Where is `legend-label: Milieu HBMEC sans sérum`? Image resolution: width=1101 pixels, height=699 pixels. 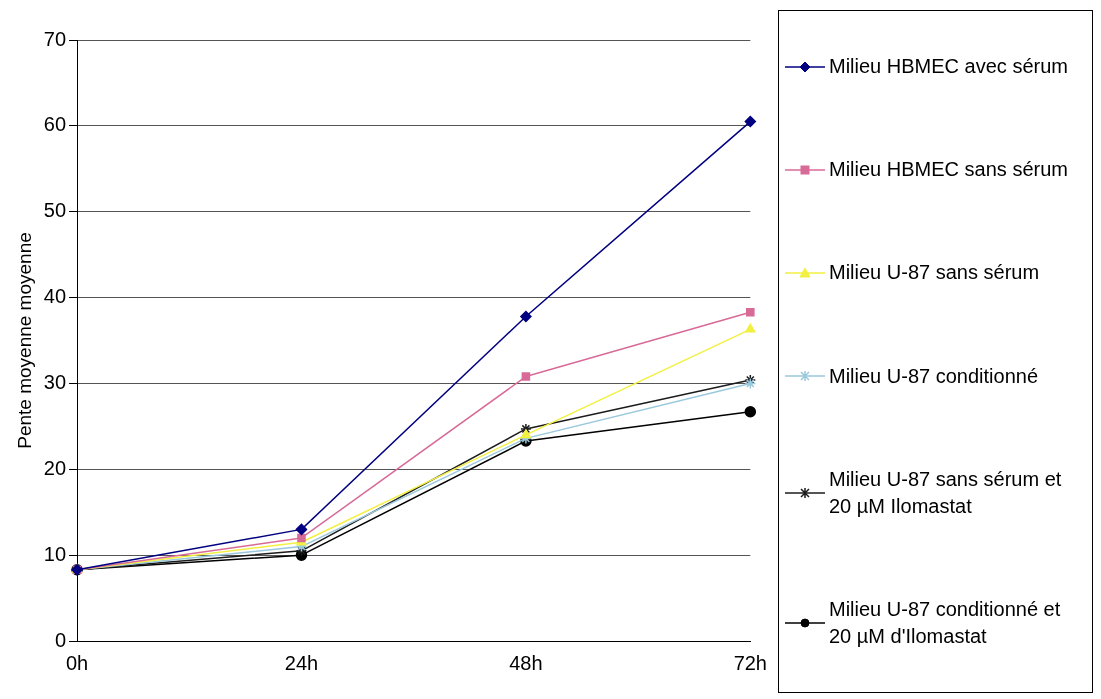
legend-label: Milieu HBMEC sans sérum is located at coordinates (948, 170).